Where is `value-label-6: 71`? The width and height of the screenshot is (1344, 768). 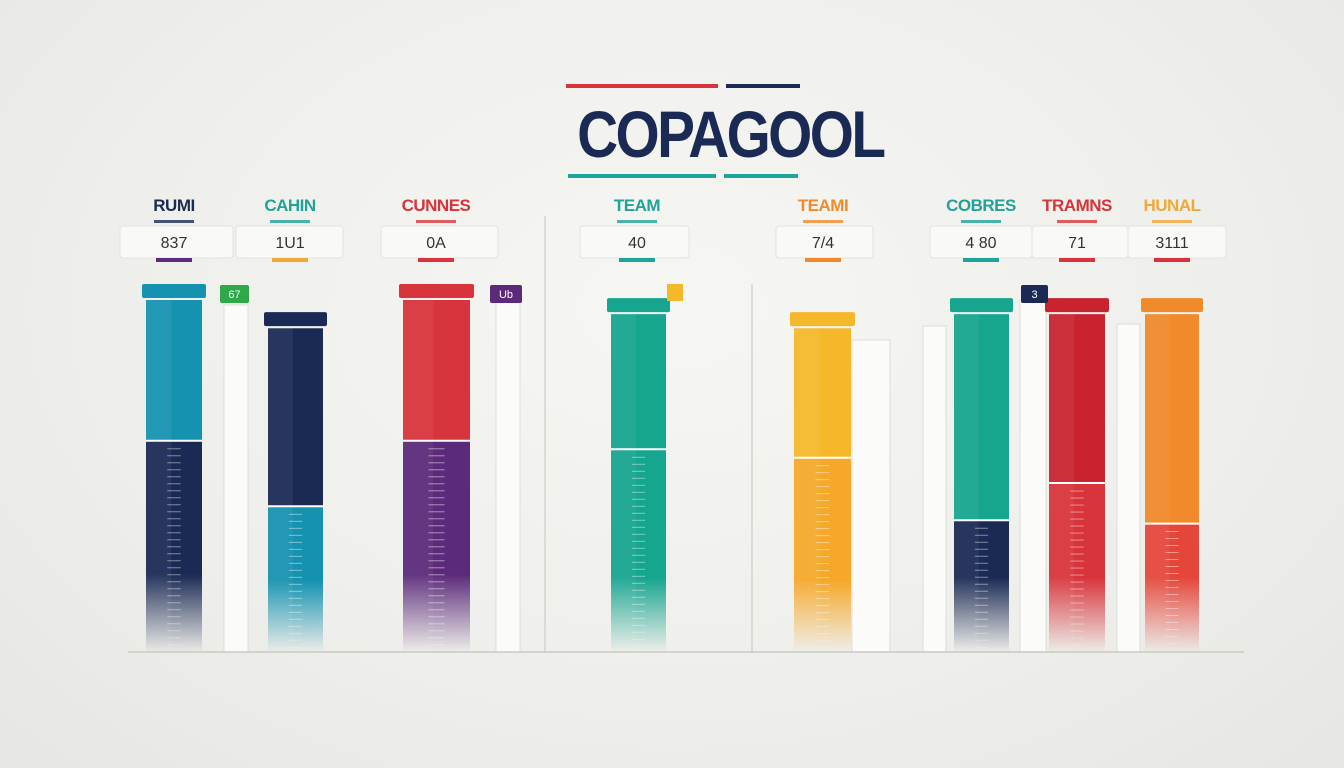
value-label-6: 71 is located at coordinates (1077, 243).